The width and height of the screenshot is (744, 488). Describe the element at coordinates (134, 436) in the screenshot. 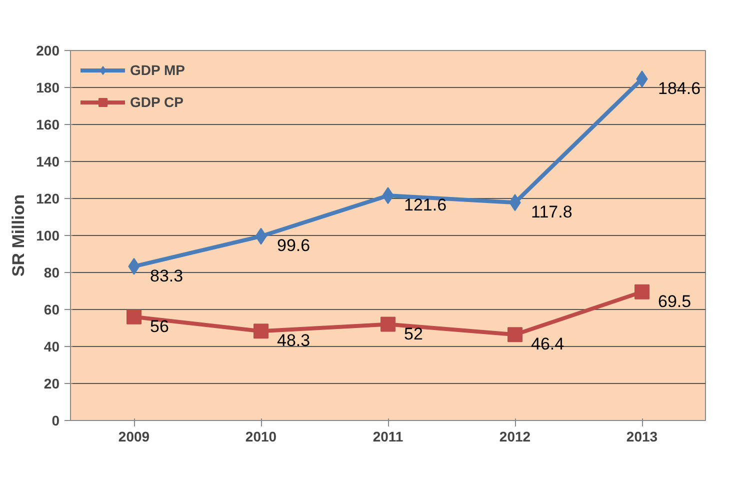

I see `x-tick-label: 2009` at that location.